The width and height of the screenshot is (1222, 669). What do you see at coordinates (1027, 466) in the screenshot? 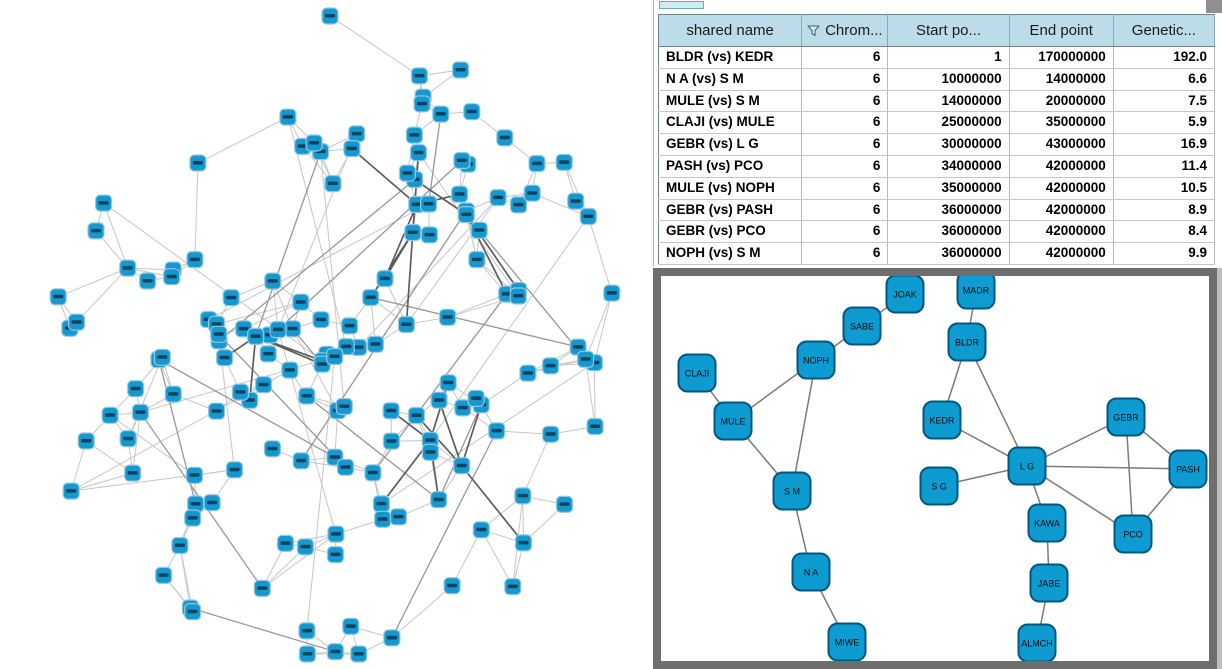
I see `network-node-l-g: L G` at bounding box center [1027, 466].